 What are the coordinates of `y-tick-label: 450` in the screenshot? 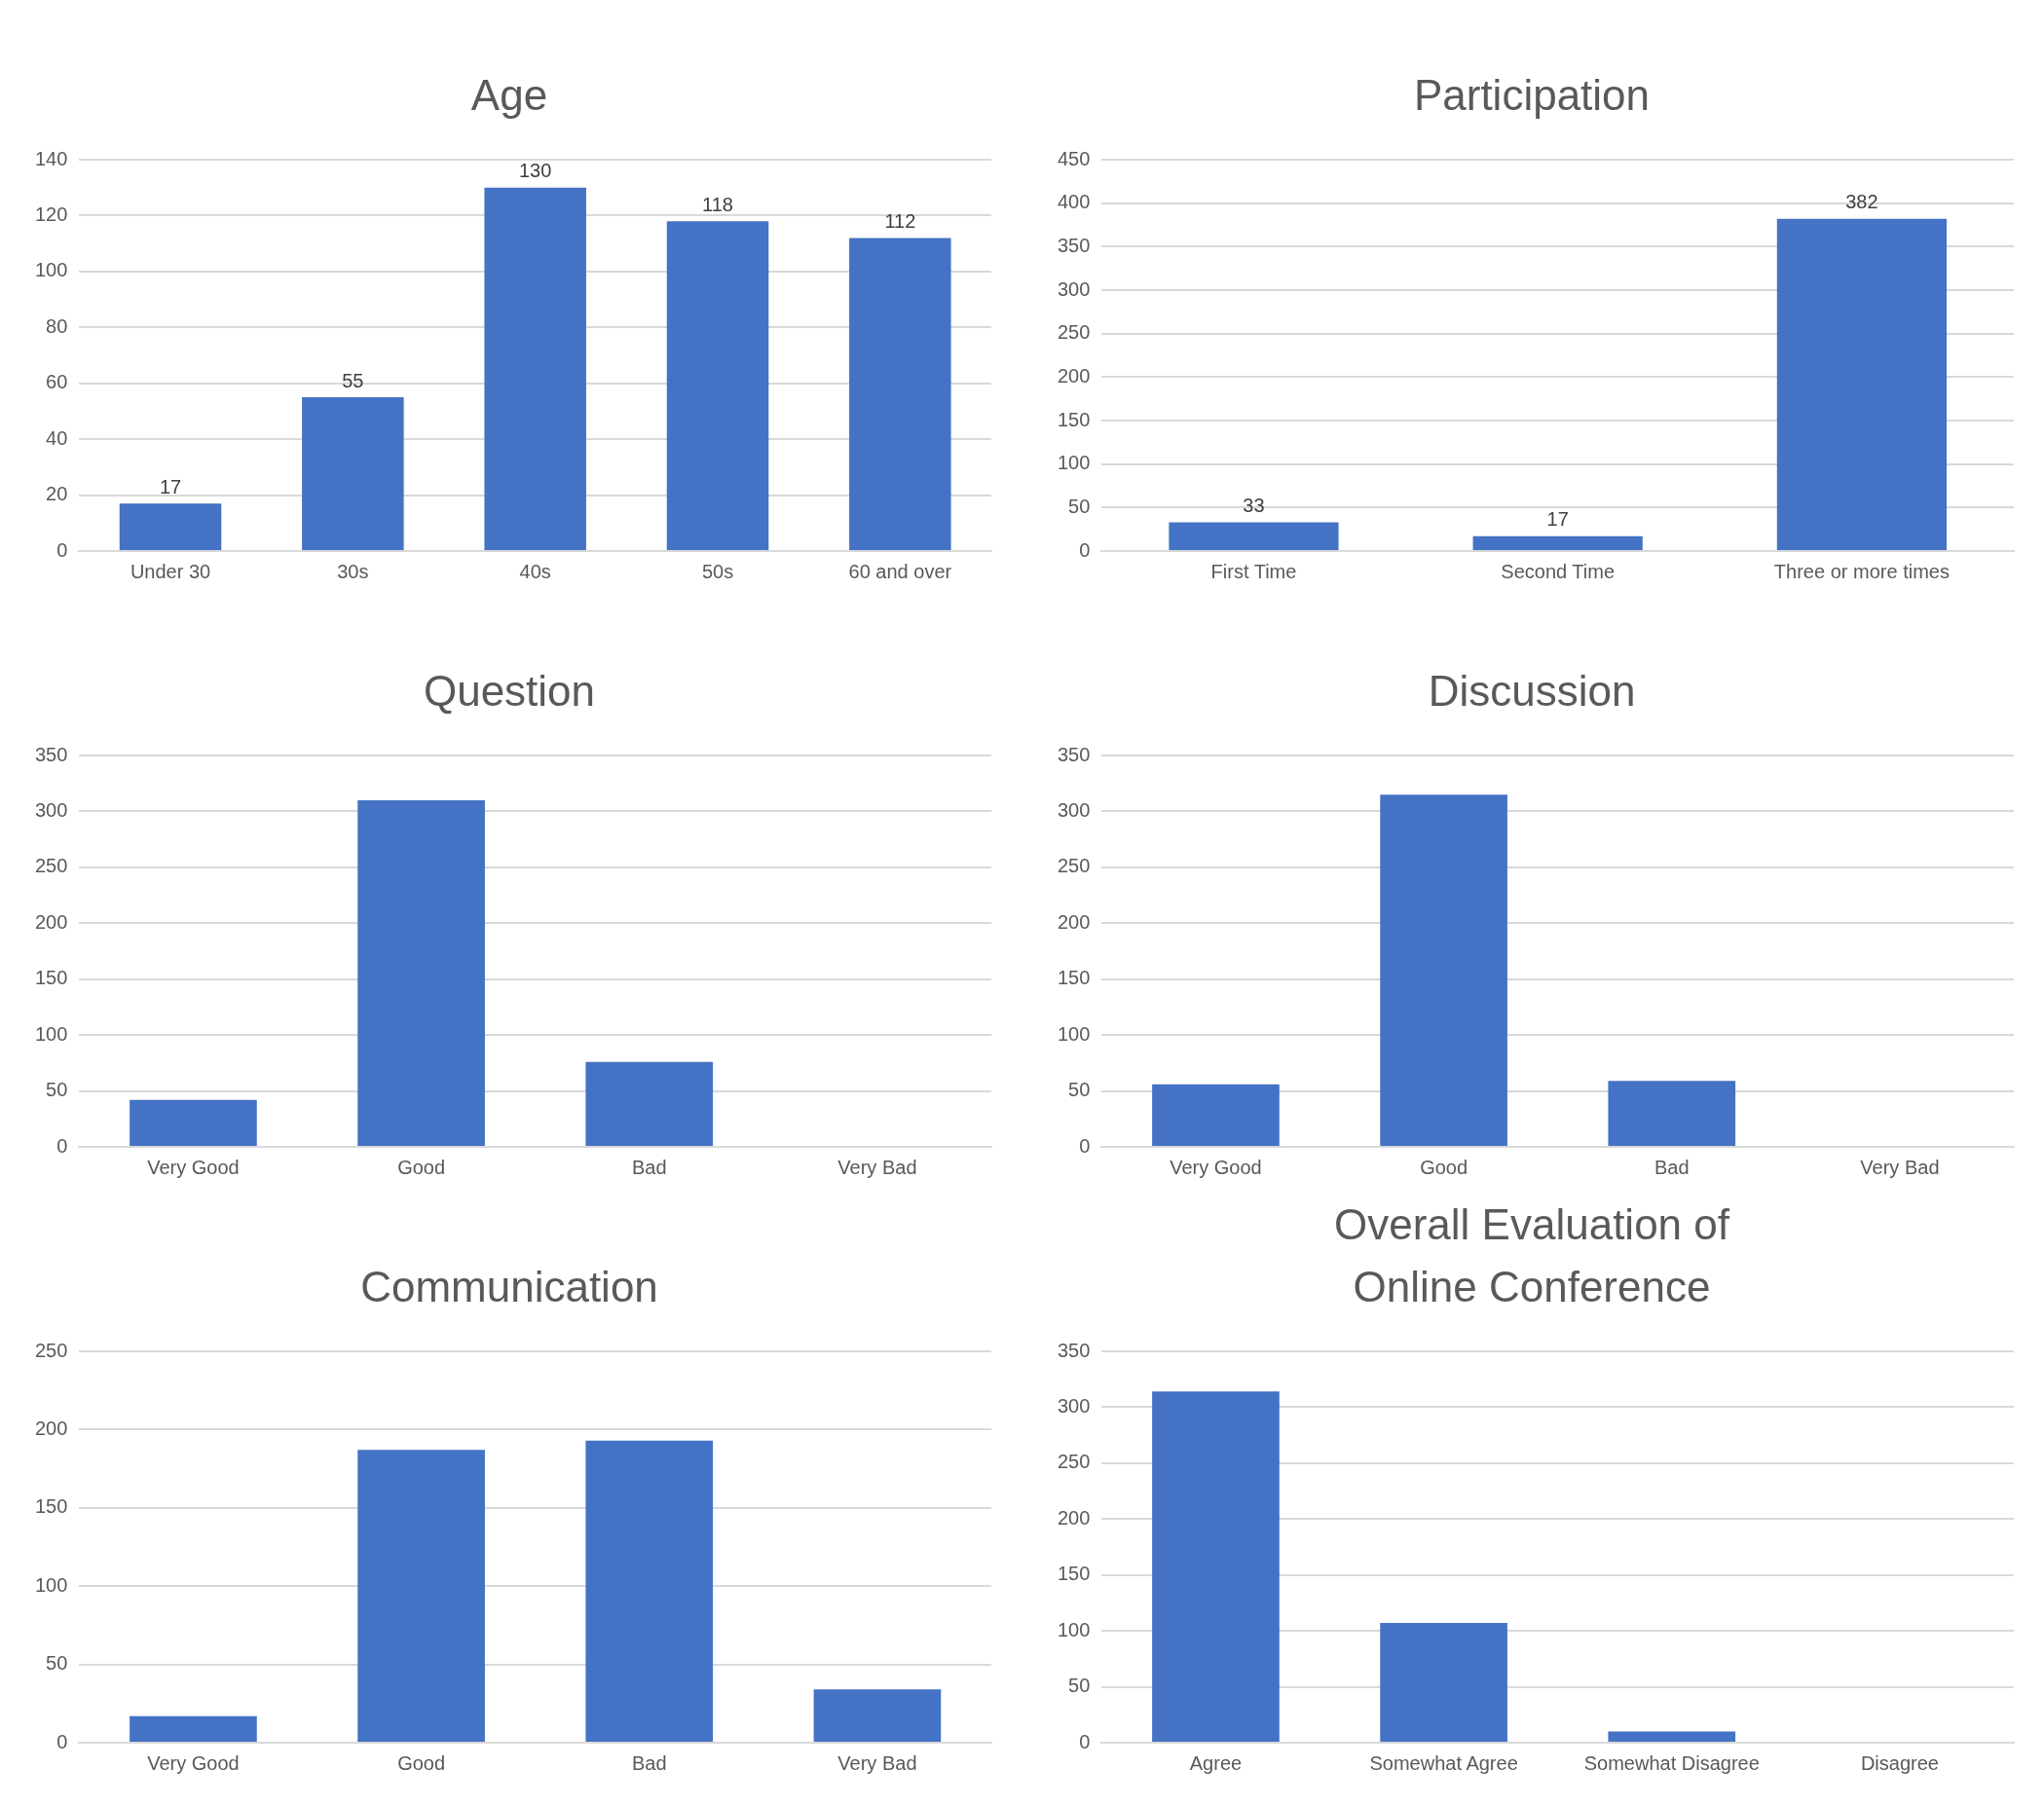 It's located at (1074, 158).